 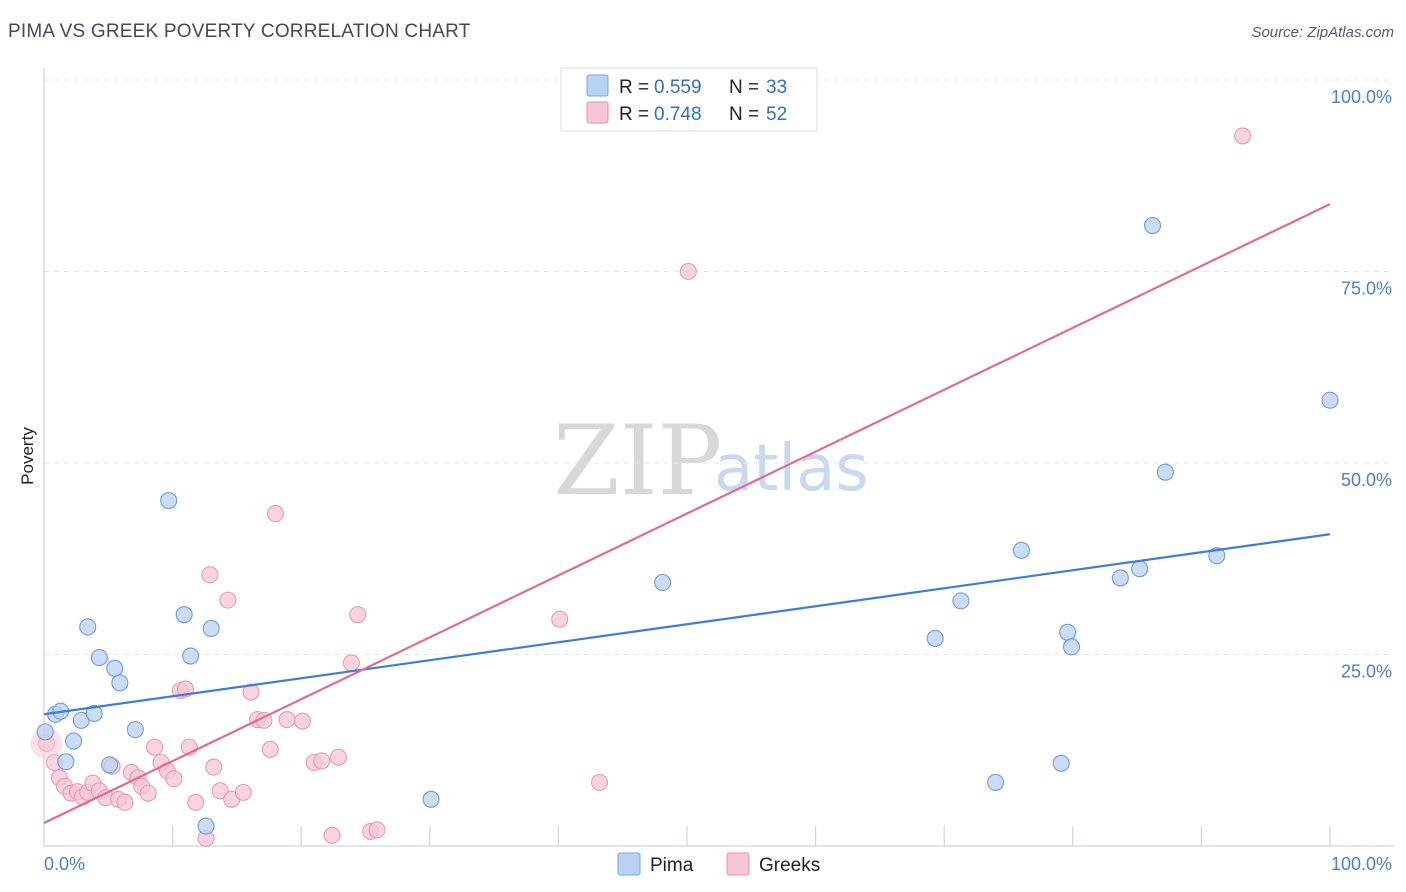 I want to click on watermark-atlas: atlas, so click(x=791, y=469).